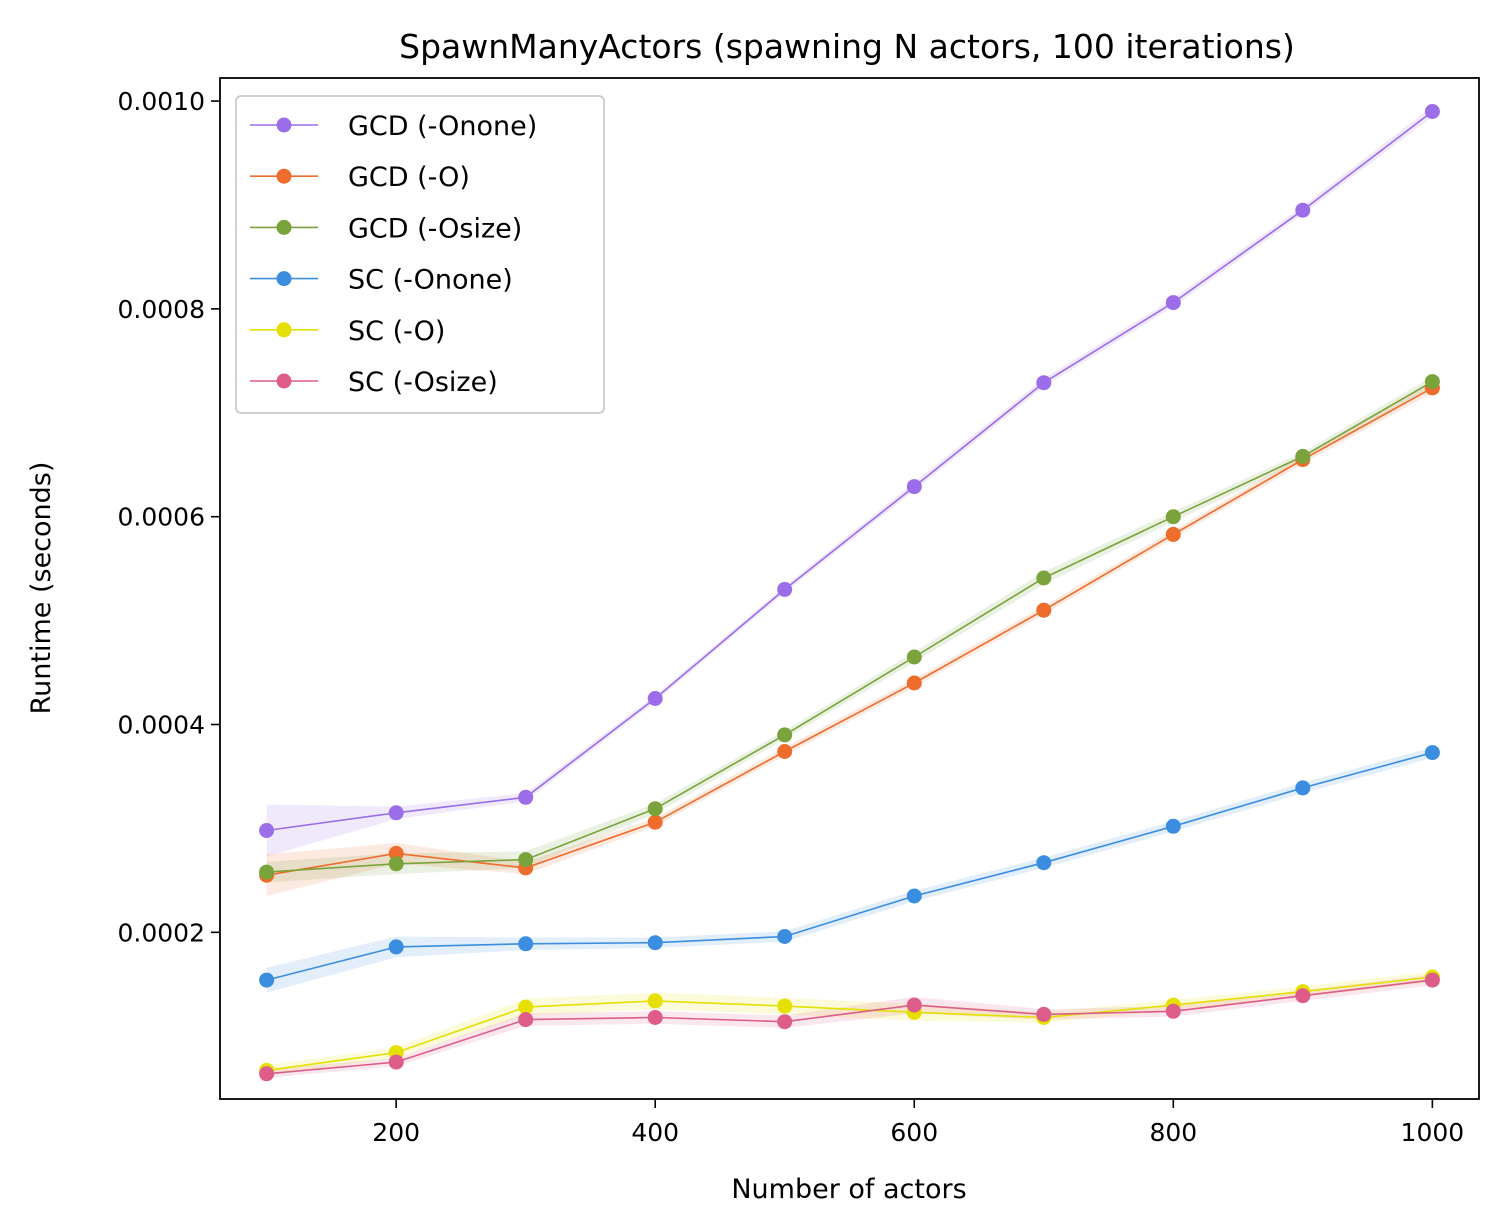 The image size is (1502, 1230). Describe the element at coordinates (409, 177) in the screenshot. I see `legend-label: GCD (-O)` at that location.